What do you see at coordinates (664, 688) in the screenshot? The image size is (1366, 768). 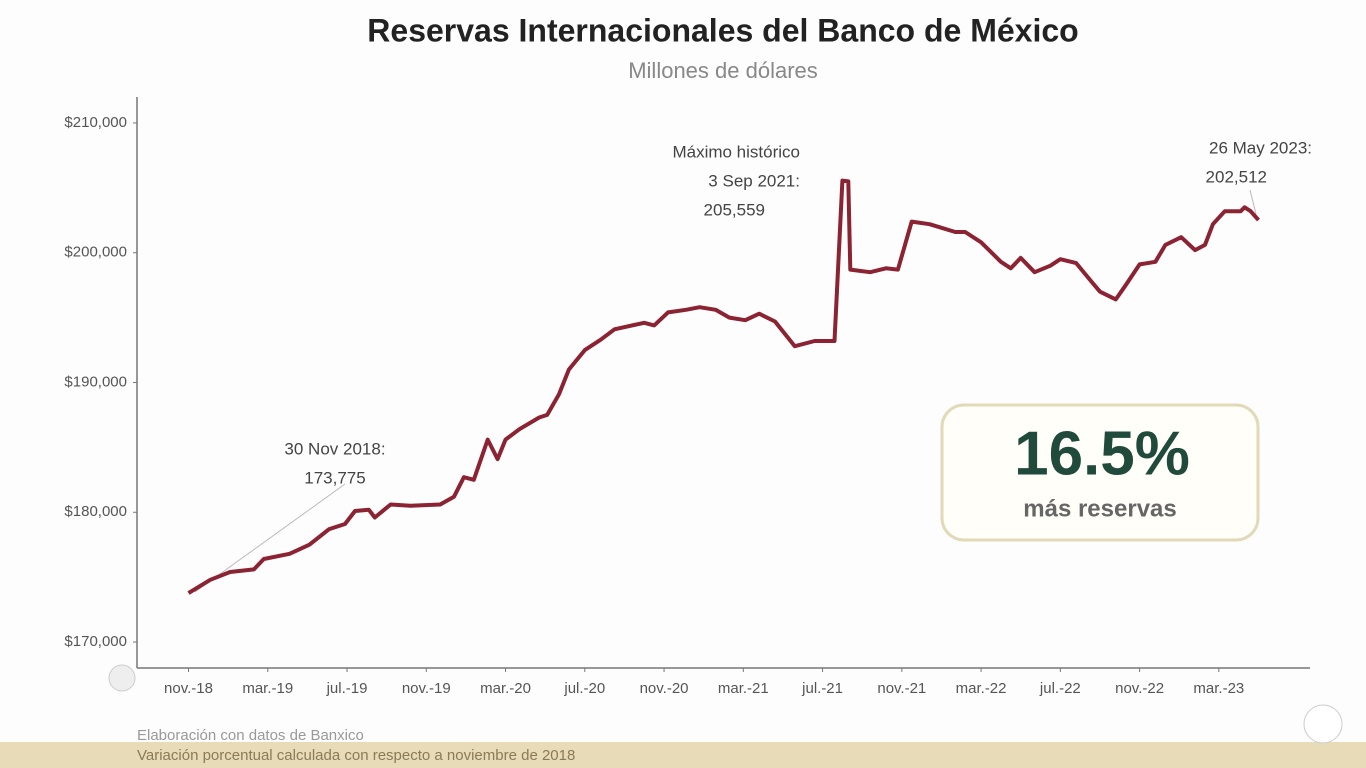 I see `x-tick-label: nov.-20` at bounding box center [664, 688].